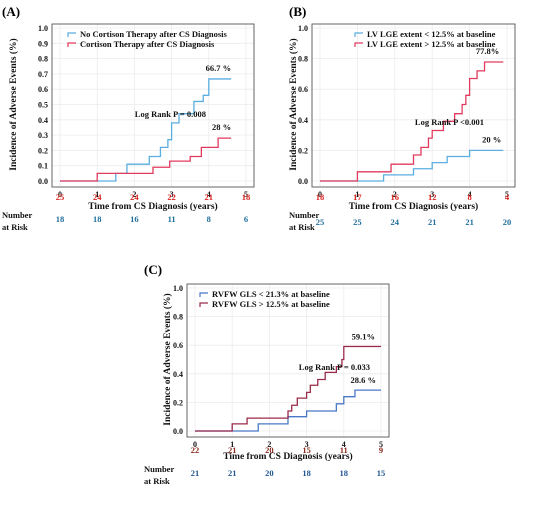 The image size is (550, 509). What do you see at coordinates (246, 219) in the screenshot?
I see `risk-count: 6` at bounding box center [246, 219].